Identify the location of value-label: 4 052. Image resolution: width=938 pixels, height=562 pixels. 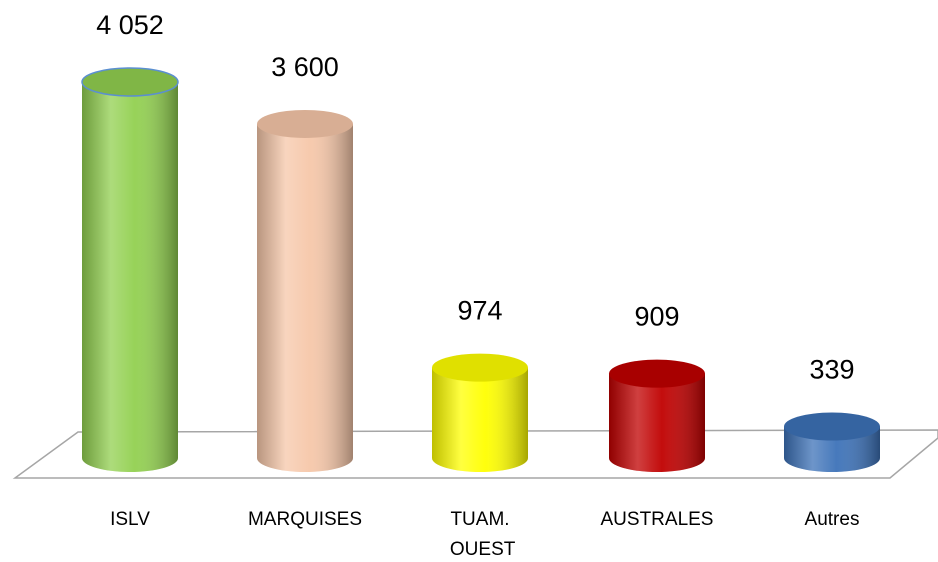
(130, 25).